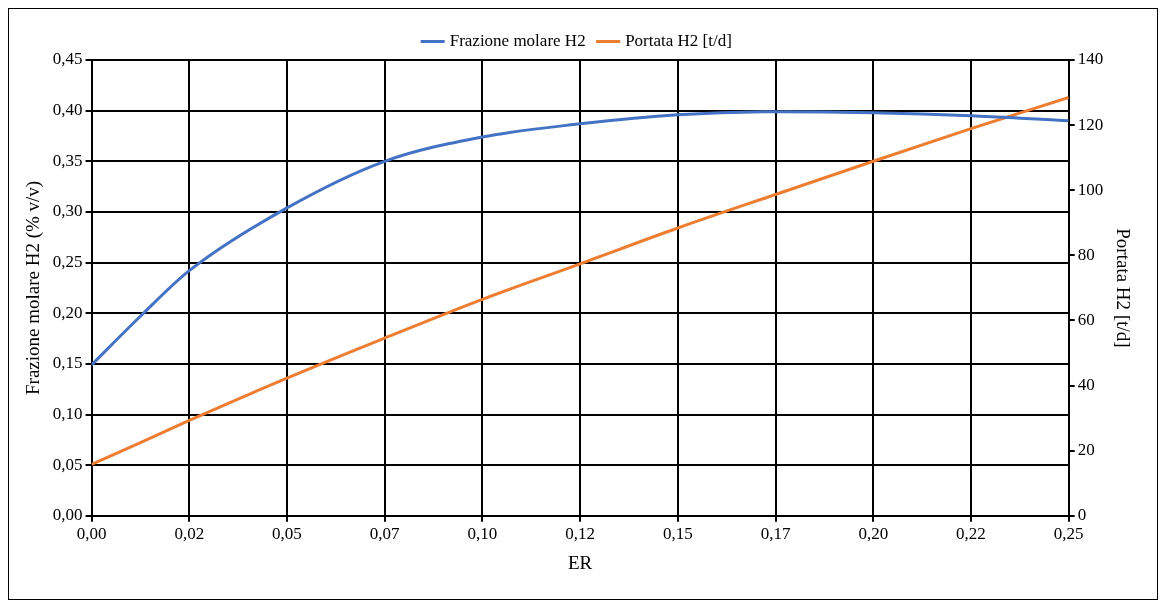  What do you see at coordinates (91, 534) in the screenshot?
I see `x-tick-label: 0,00` at bounding box center [91, 534].